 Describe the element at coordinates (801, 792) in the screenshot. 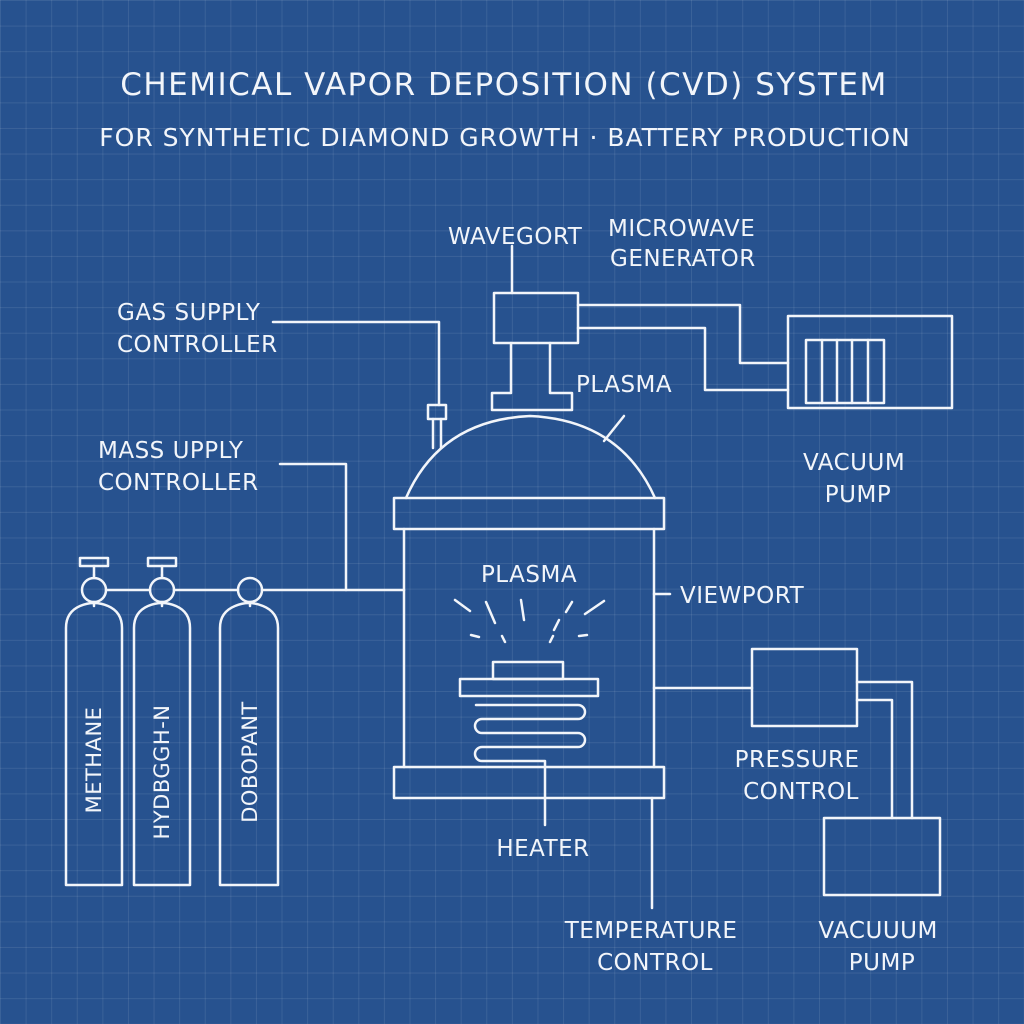

I see `pressure-control-line-2: CONTROL` at that location.